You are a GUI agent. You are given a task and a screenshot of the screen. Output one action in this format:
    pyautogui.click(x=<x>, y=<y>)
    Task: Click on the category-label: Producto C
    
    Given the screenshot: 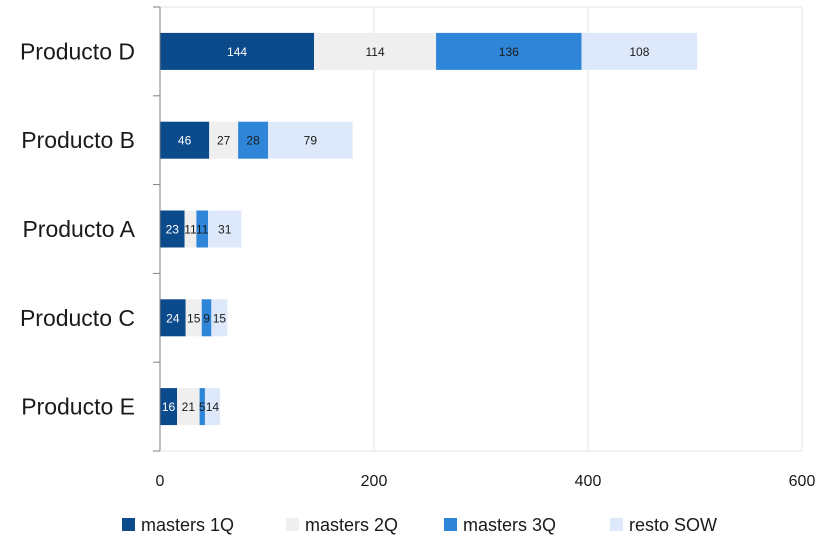 What is the action you would take?
    pyautogui.click(x=77, y=318)
    